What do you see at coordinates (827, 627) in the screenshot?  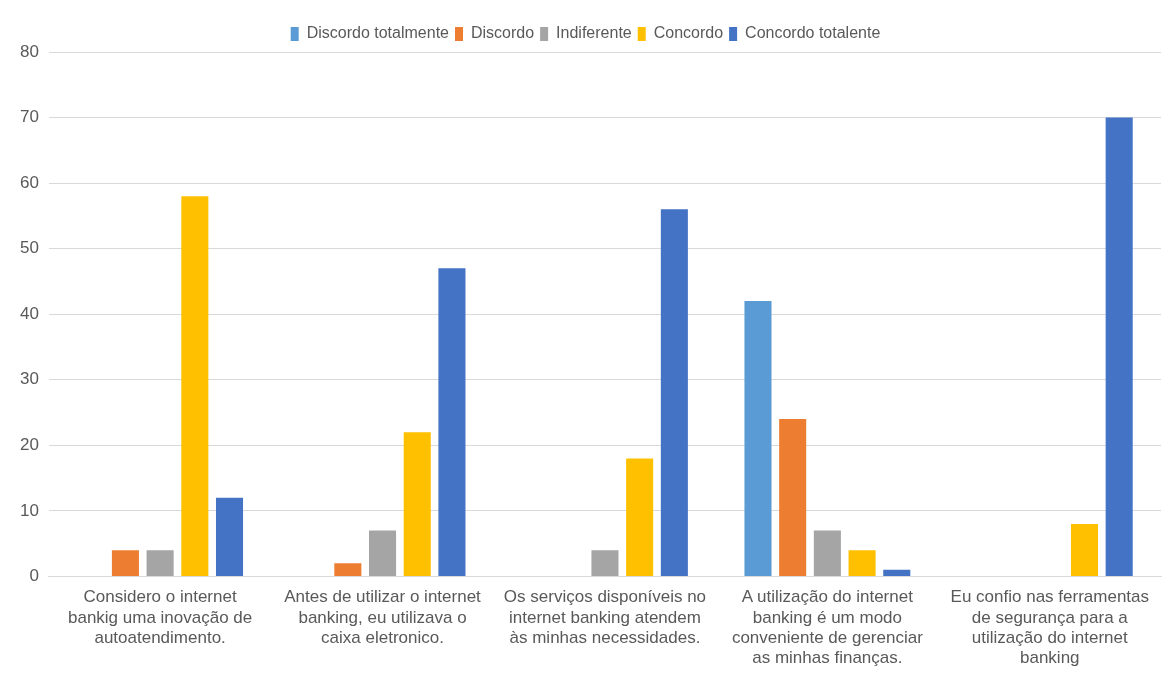 I see `x-tick-label: A utilização do internet banking é um modo conveniente de gerenciar as minhas finanças.` at bounding box center [827, 627].